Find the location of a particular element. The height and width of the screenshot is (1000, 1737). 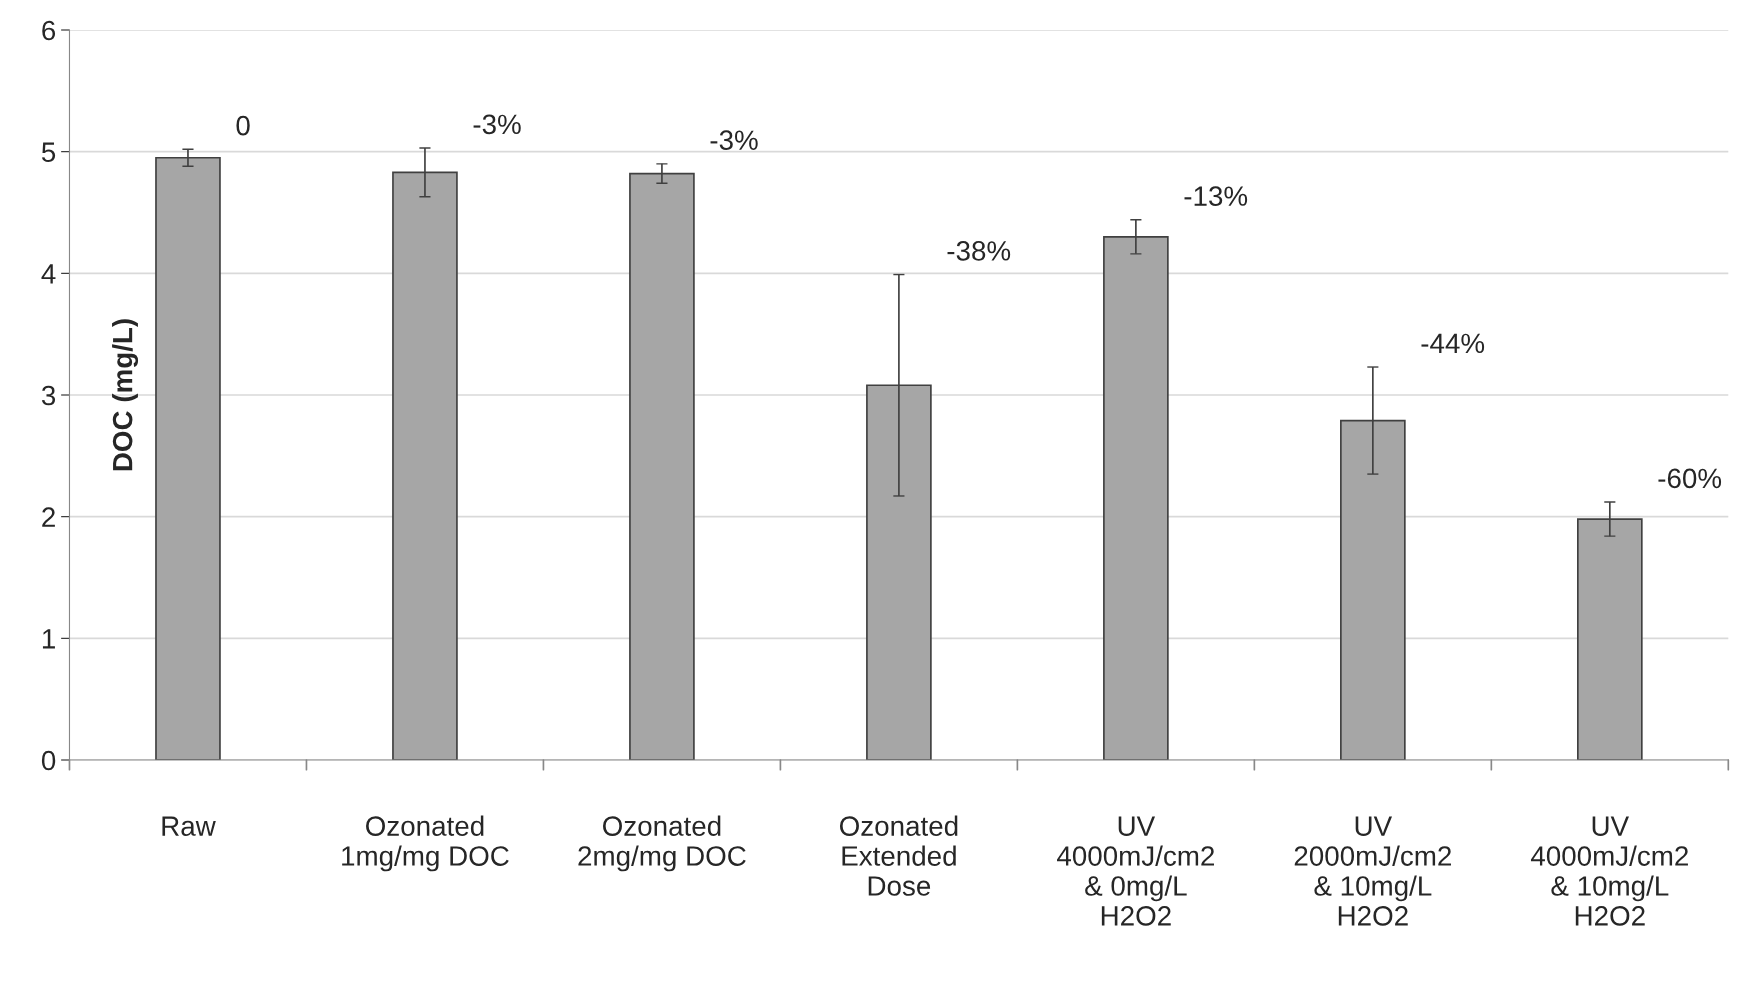

x-tick-label: Ozonated 2mg/mg DOC is located at coordinates (662, 843).